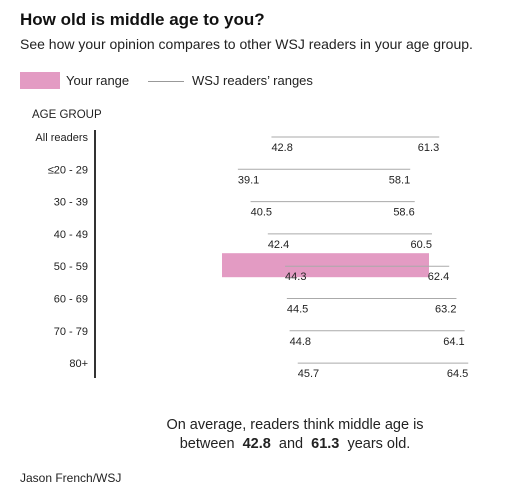 This screenshot has height=500, width=524. Describe the element at coordinates (71, 300) in the screenshot. I see `category-label: 60 - 69` at that location.